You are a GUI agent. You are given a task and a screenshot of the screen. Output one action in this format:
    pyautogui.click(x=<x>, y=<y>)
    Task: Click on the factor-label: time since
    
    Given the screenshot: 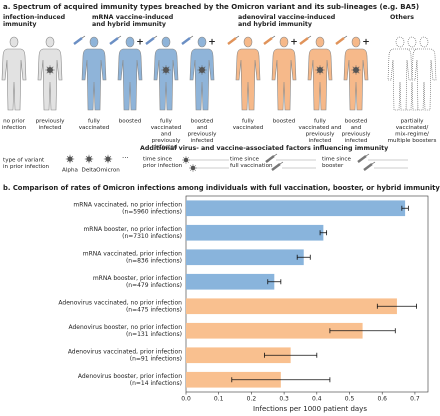 What is the action you would take?
    pyautogui.click(x=158, y=160)
    